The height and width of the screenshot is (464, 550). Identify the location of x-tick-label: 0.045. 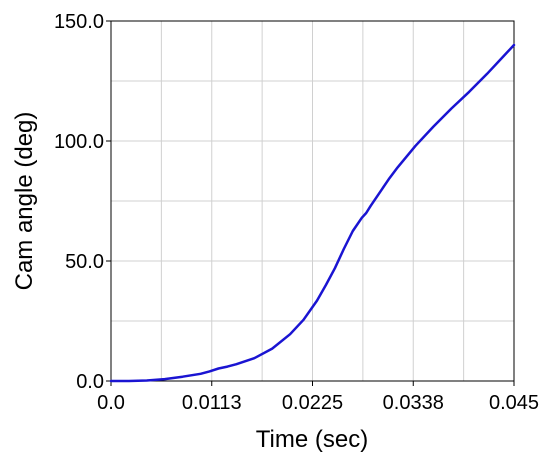
(514, 403).